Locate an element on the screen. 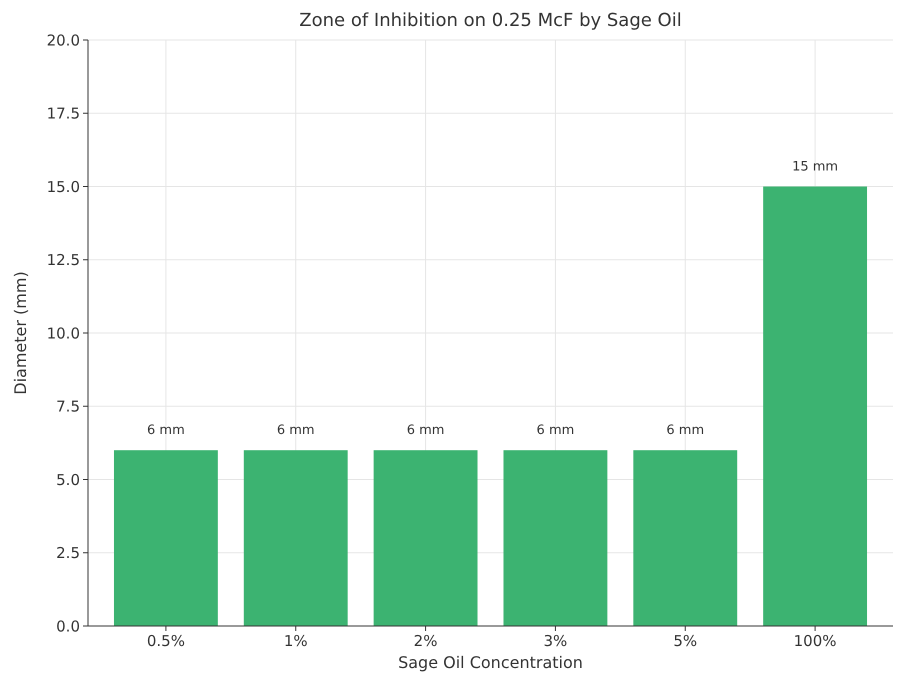 This screenshot has width=899, height=679. y-tick-label: 10.0 is located at coordinates (63, 333).